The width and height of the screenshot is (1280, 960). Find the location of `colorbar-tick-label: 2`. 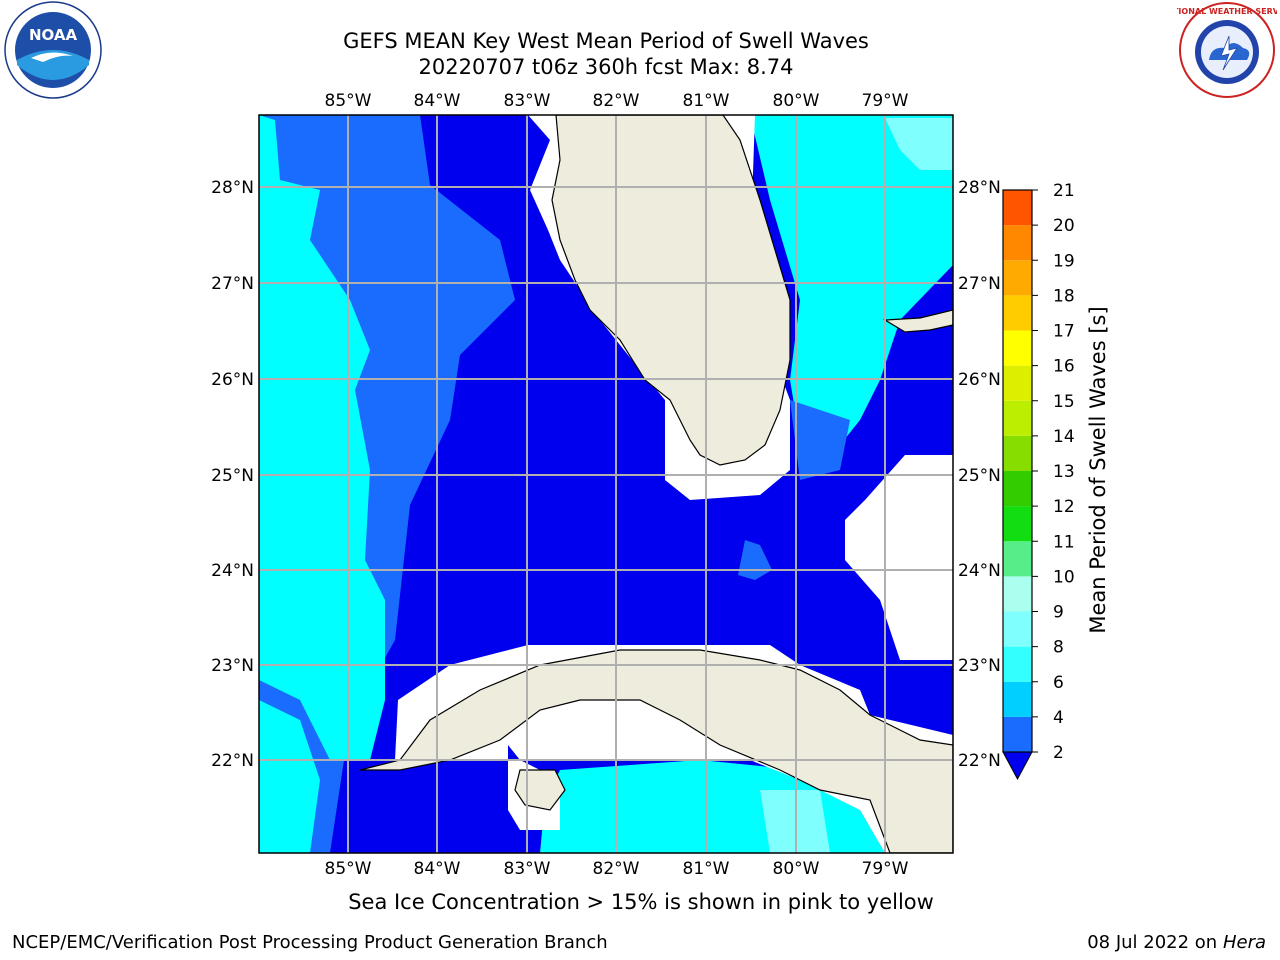

colorbar-tick-label: 2 is located at coordinates (1058, 753).